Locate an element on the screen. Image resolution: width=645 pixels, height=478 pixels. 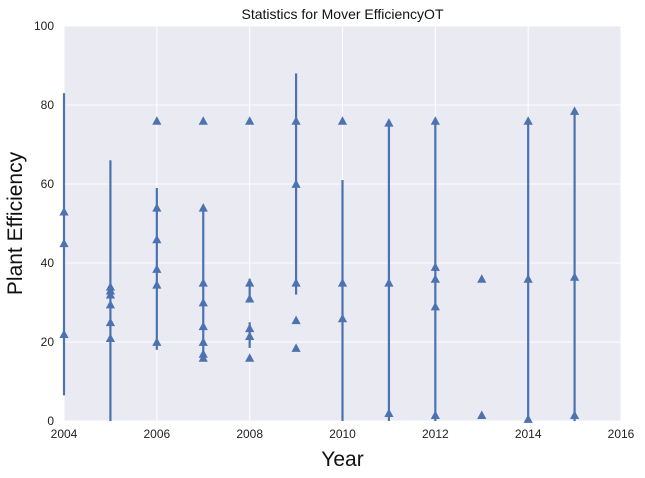
x-tick-label: 2008 is located at coordinates (249, 434).